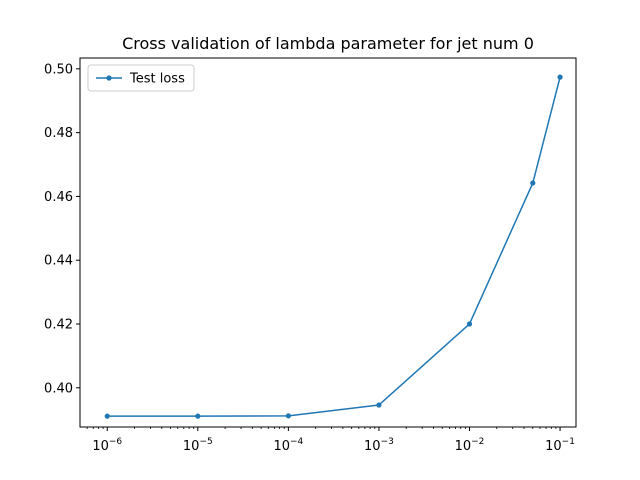 The image size is (640, 480). I want to click on x-tick-exponent: −4, so click(297, 442).